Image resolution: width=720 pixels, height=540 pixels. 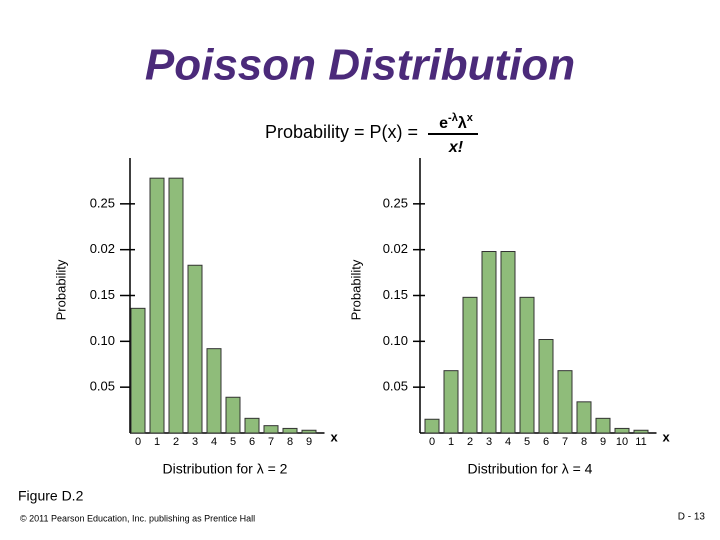 I want to click on page-number: D - 13, so click(x=692, y=517).